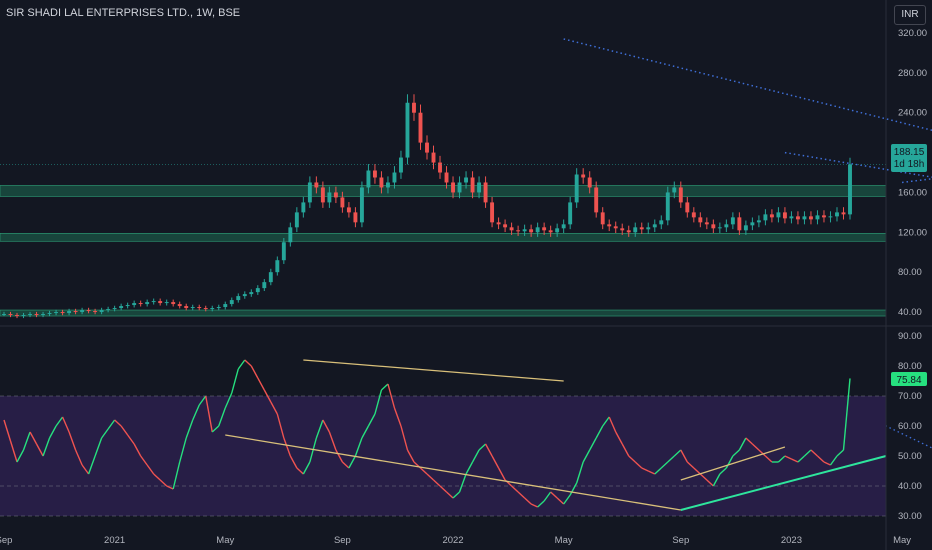 The image size is (932, 550). What do you see at coordinates (910, 516) in the screenshot?
I see `rsi-tick-label: 30.00` at bounding box center [910, 516].